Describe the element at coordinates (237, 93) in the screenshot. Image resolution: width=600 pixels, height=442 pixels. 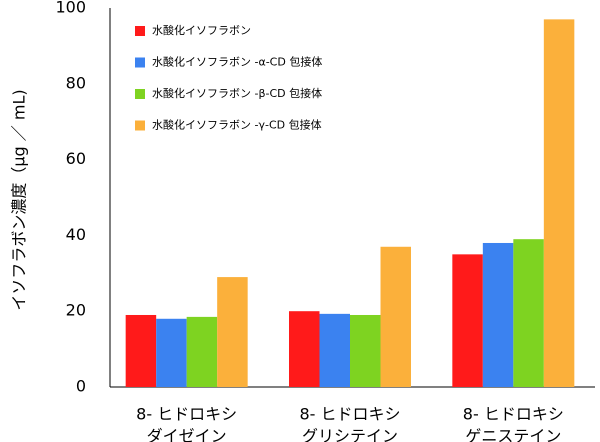
I see `legend-label: 水酸化イソフラボン -β-CD 包接体` at that location.